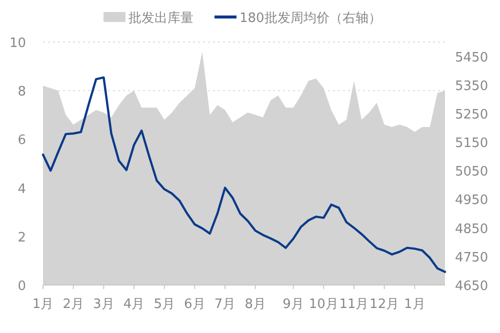 The height and width of the screenshot is (333, 500). What do you see at coordinates (73, 304) in the screenshot?
I see `x-tick-label: 2月` at bounding box center [73, 304].